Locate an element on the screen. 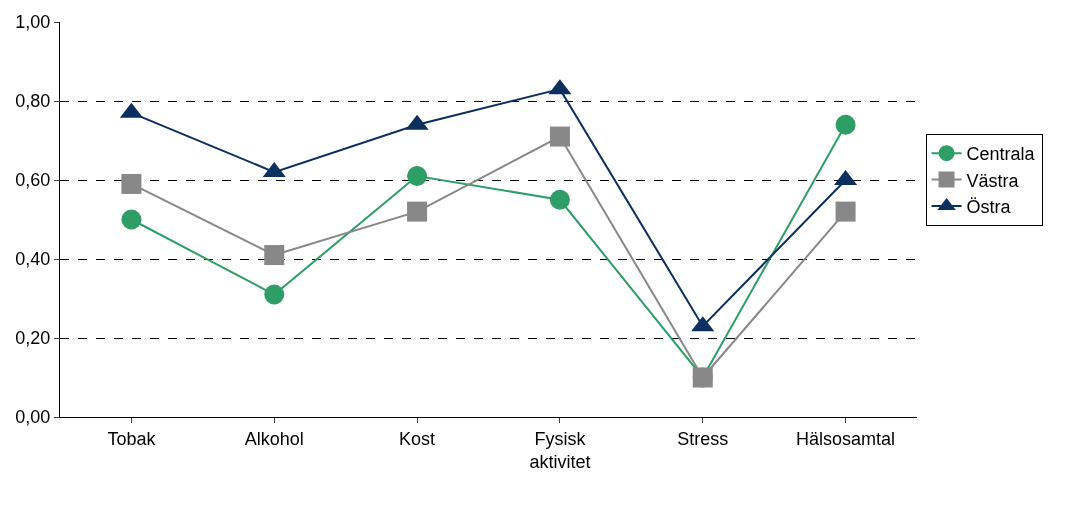  y-tick-label: 0,40 is located at coordinates (33, 259).